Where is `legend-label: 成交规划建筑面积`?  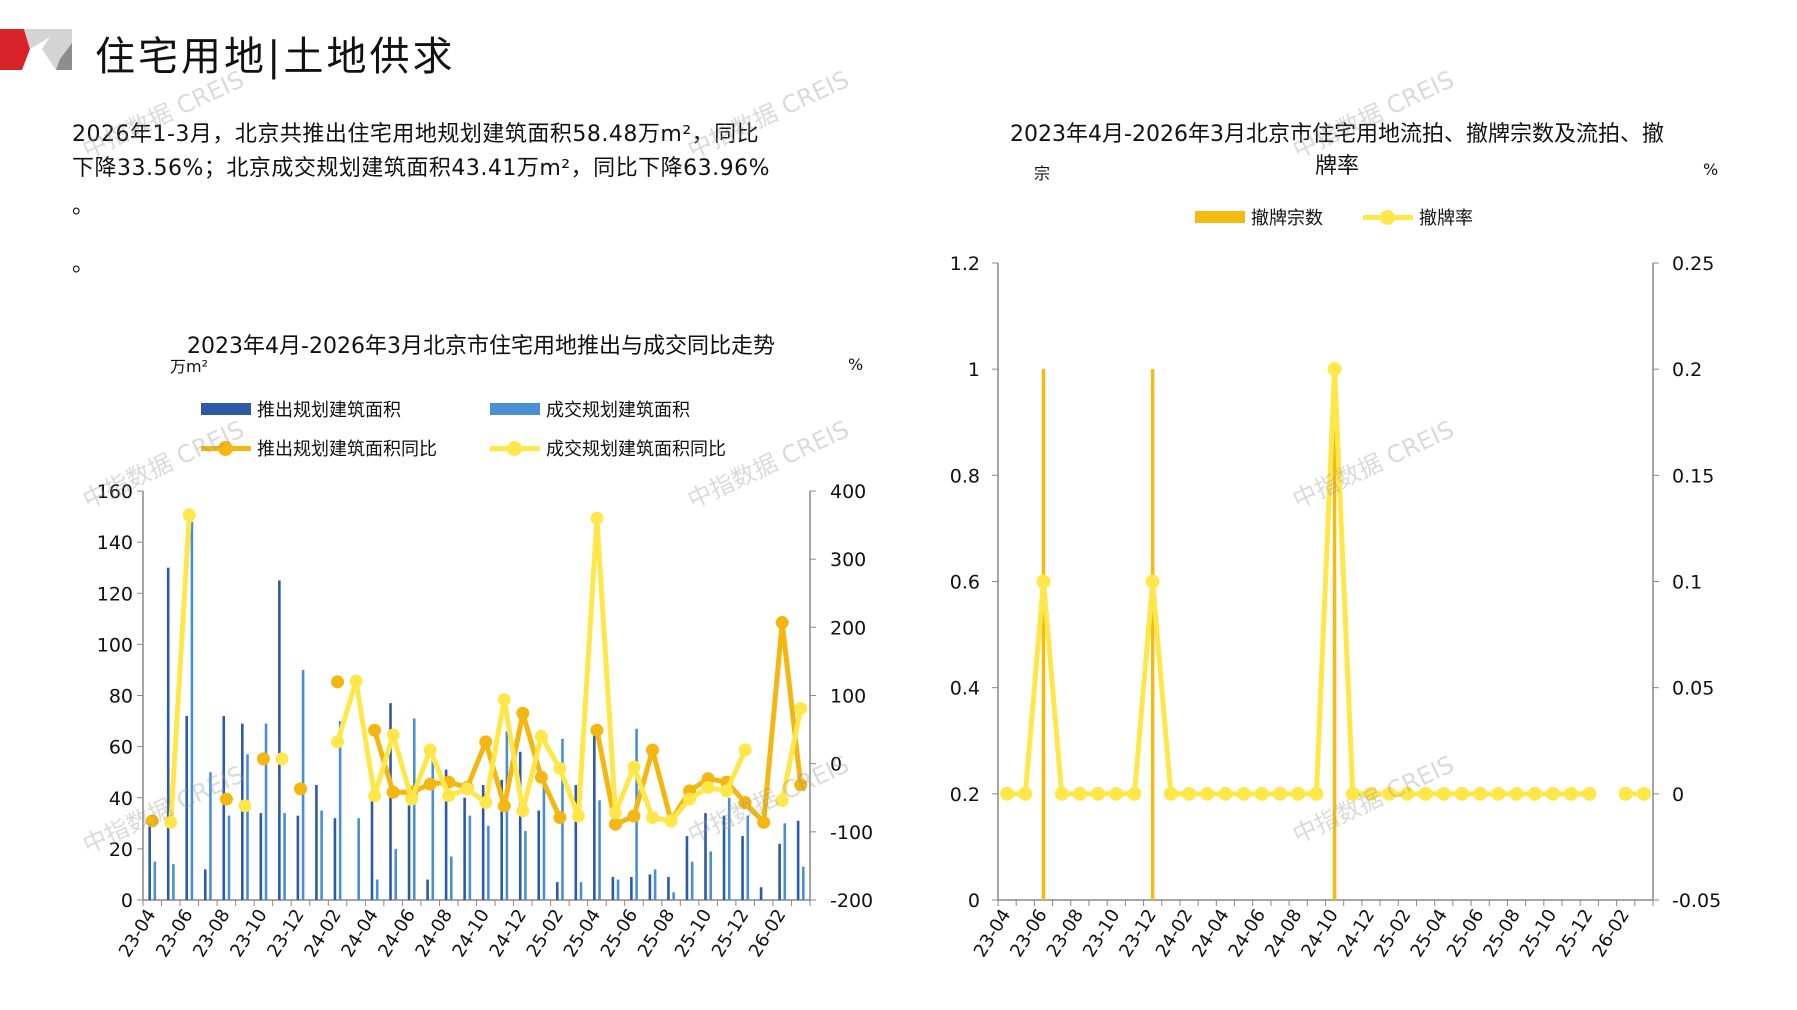
legend-label: 成交规划建筑面积 is located at coordinates (618, 410).